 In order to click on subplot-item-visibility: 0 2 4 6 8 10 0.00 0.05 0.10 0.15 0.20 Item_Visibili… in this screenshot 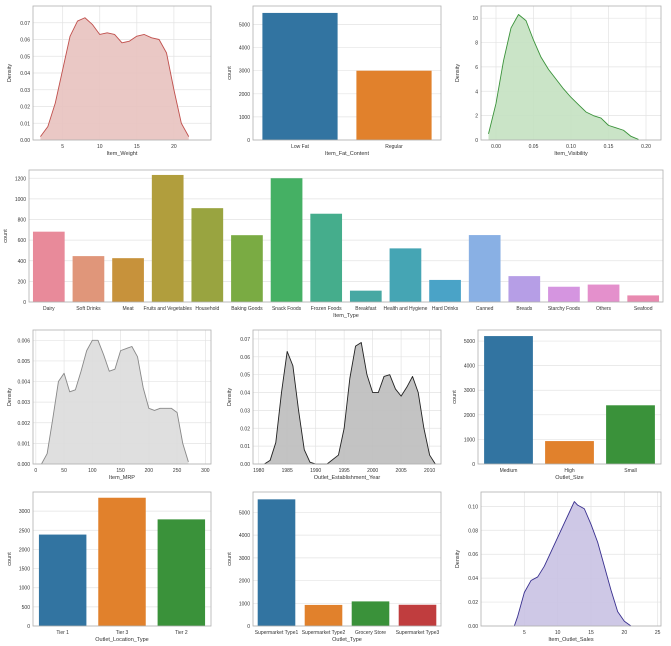, I will do `click(558, 81)`.